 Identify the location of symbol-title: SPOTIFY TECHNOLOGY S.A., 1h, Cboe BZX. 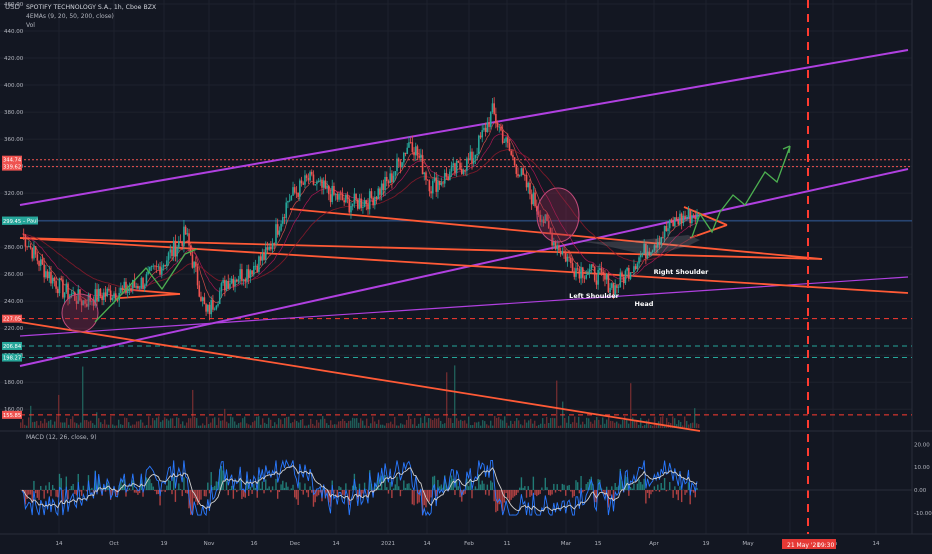
(91, 7).